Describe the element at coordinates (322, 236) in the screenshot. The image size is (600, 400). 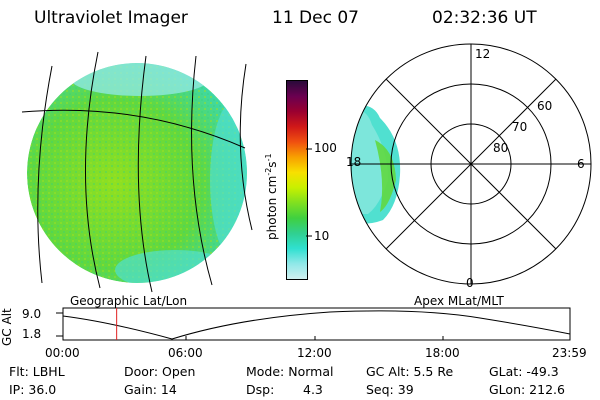
I see `colorbar-tick-10: 10` at that location.